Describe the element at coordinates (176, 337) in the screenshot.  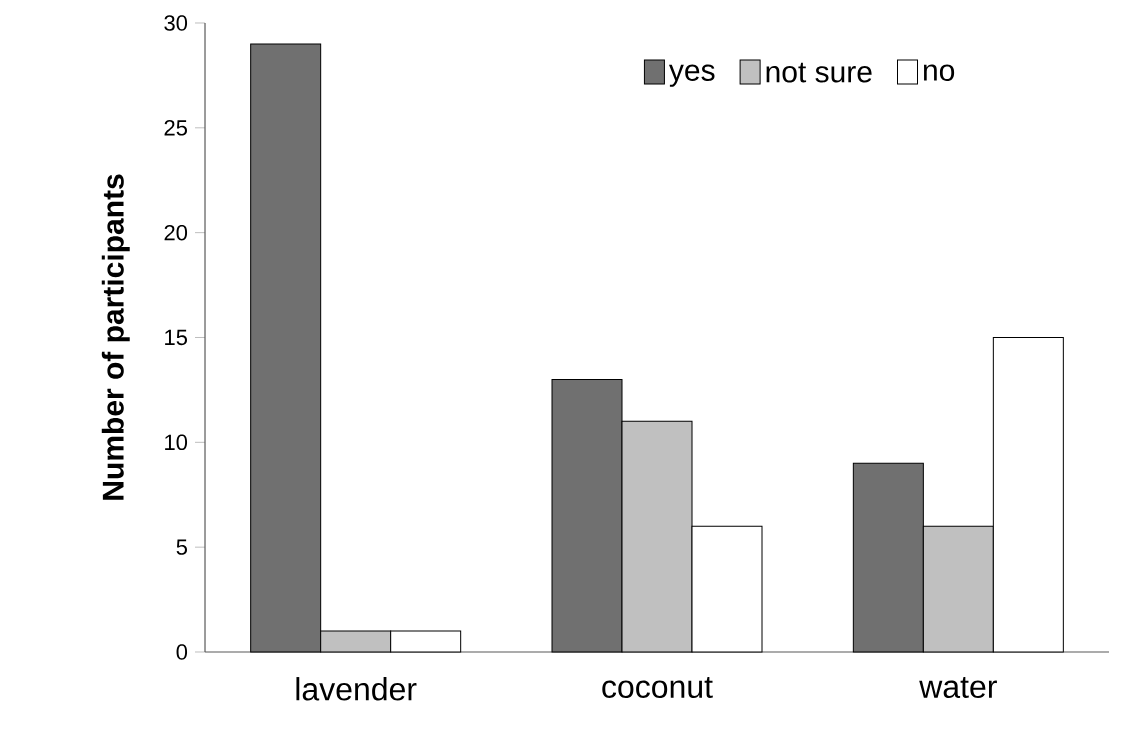
I see `y-tick-label: 15` at that location.